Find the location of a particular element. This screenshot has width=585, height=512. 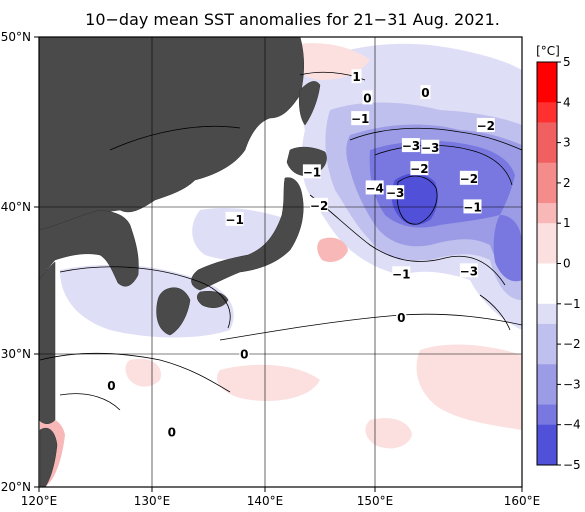

lat-label-30n: 30°N is located at coordinates (16, 354).